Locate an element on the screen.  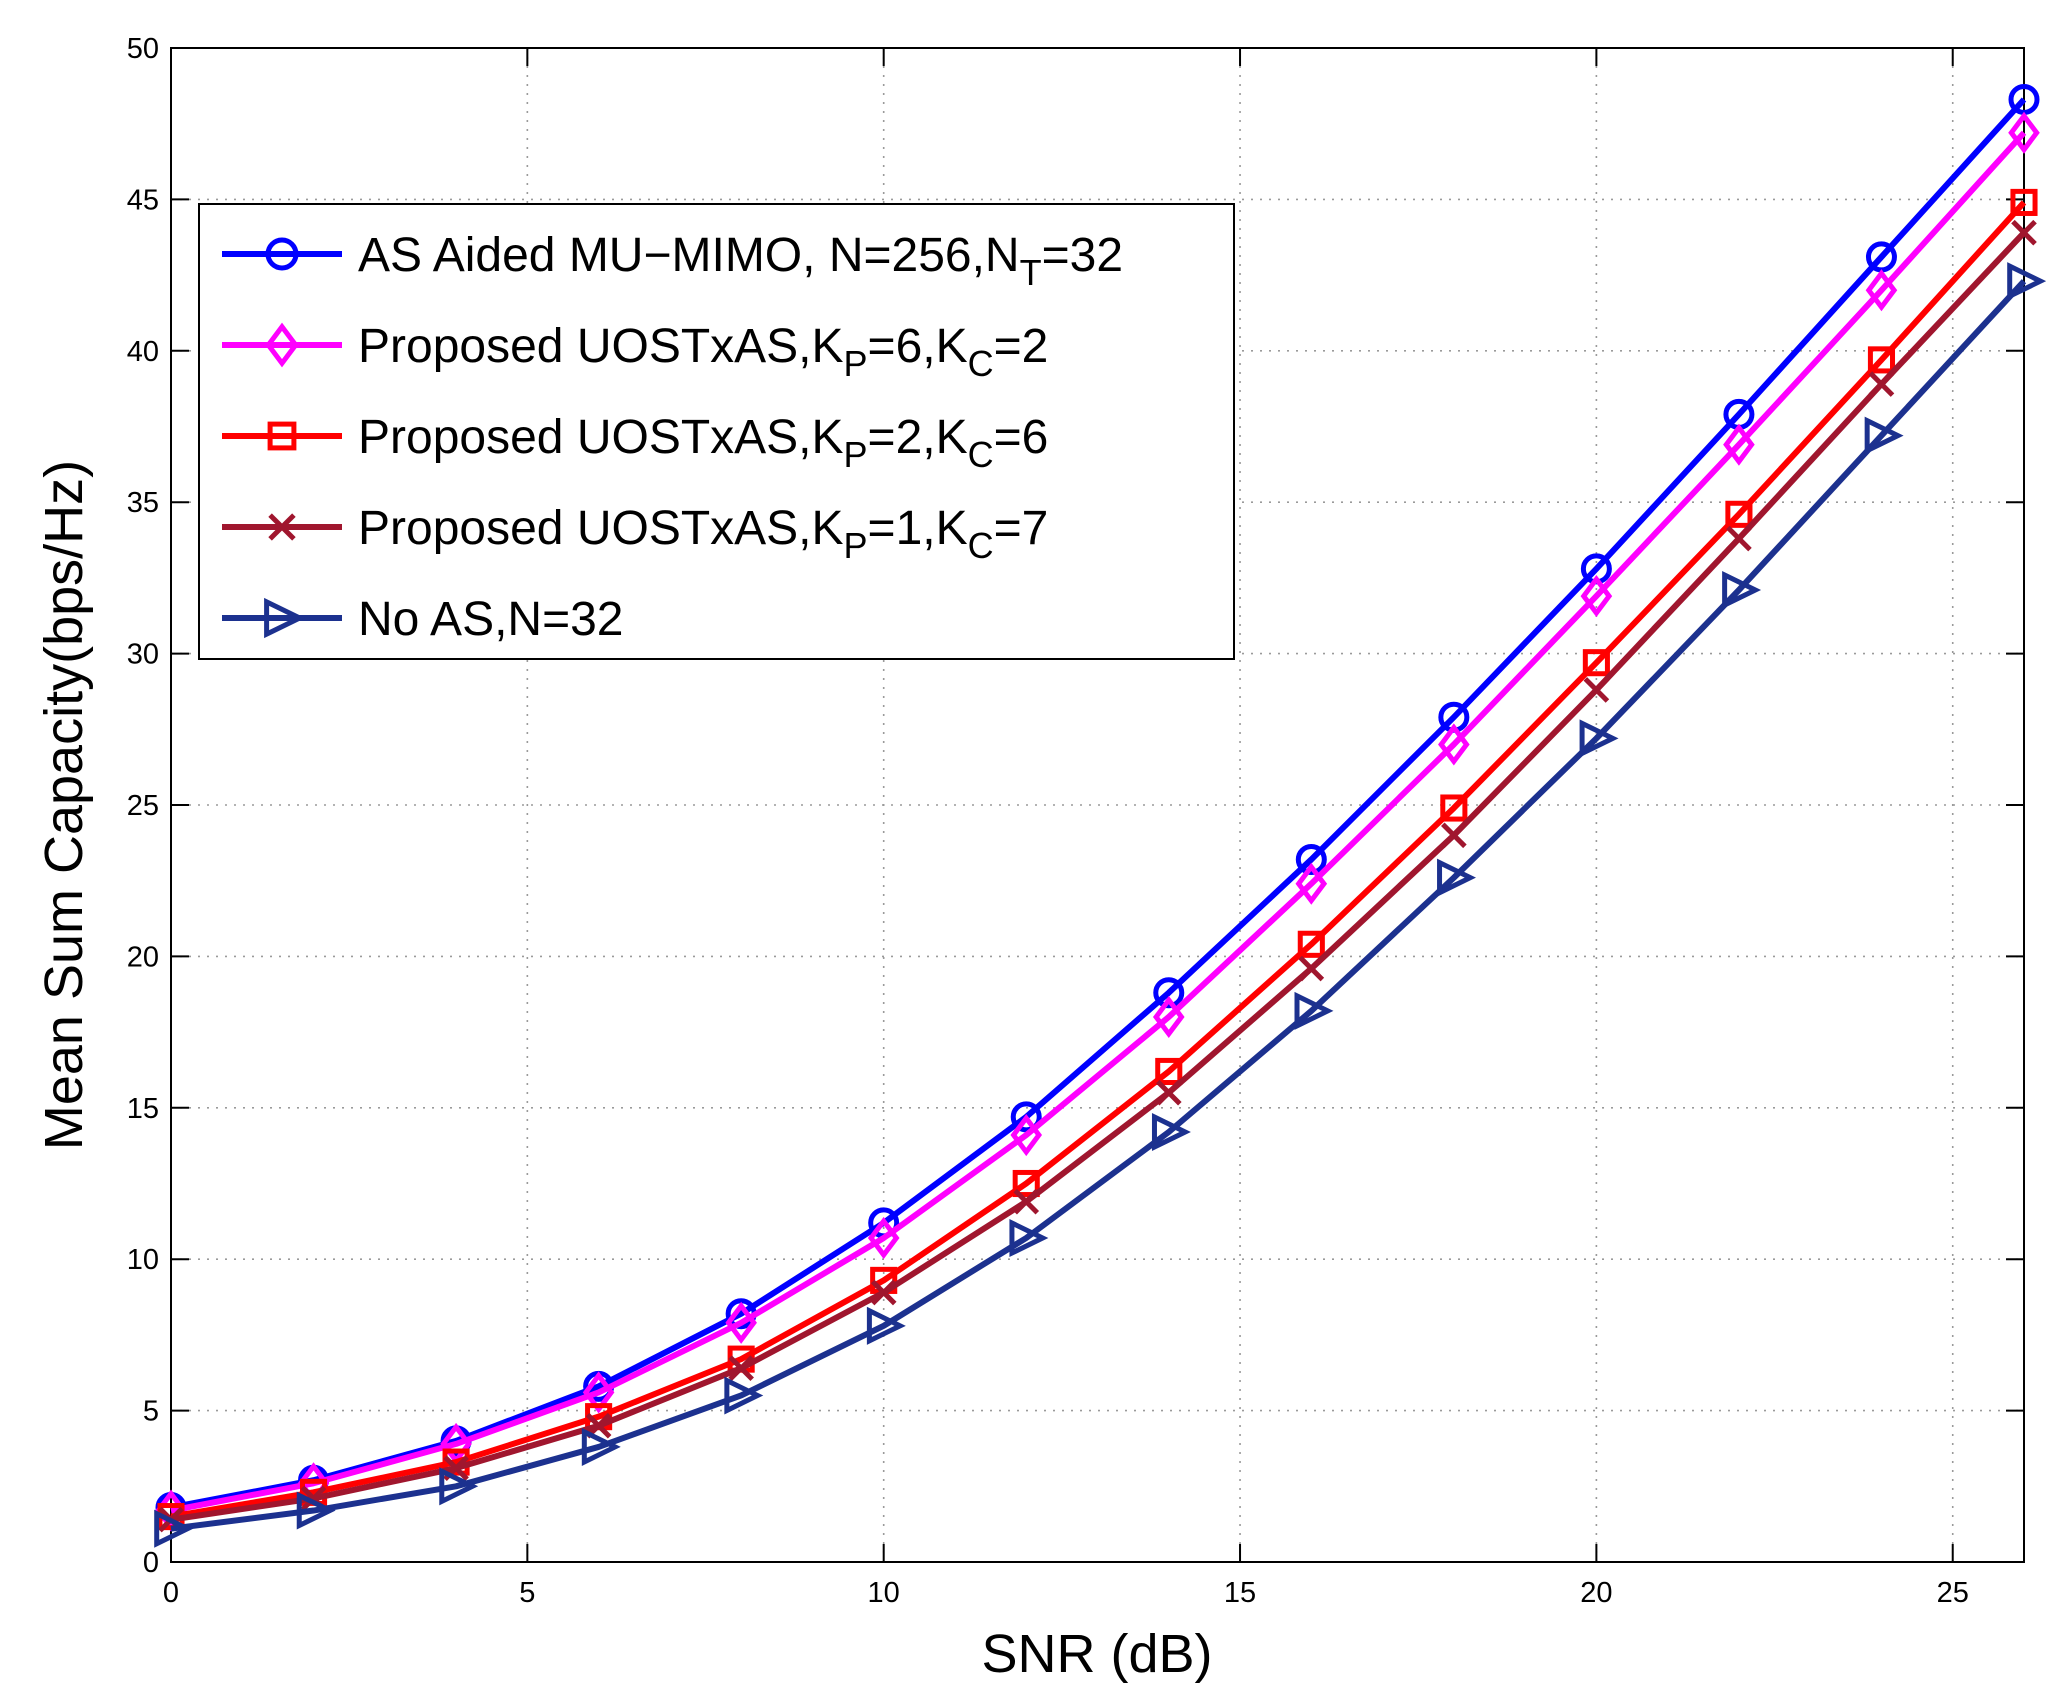
y-tick-label: 45 is located at coordinates (143, 200).